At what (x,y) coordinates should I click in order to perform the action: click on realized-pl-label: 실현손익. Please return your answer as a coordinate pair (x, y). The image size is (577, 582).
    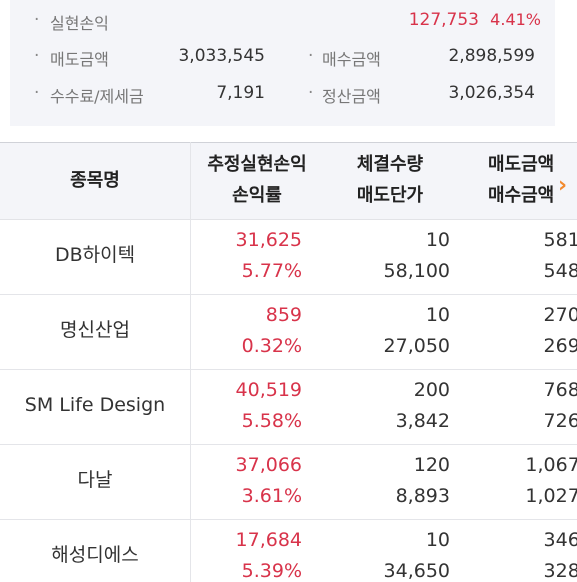
    Looking at the image, I should click on (79, 23).